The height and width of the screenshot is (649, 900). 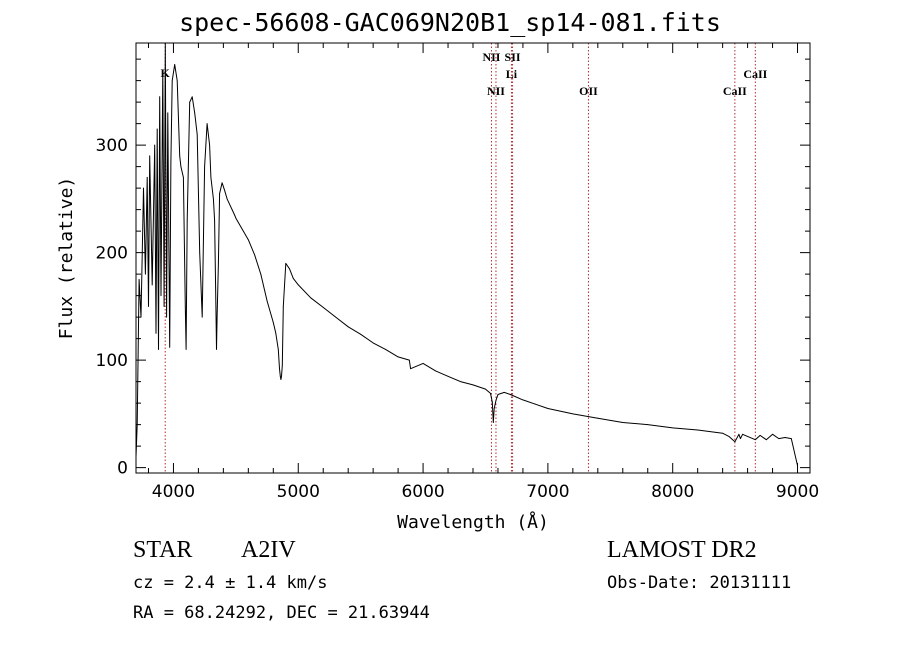 I want to click on line-marker-label: SII, so click(x=513, y=57).